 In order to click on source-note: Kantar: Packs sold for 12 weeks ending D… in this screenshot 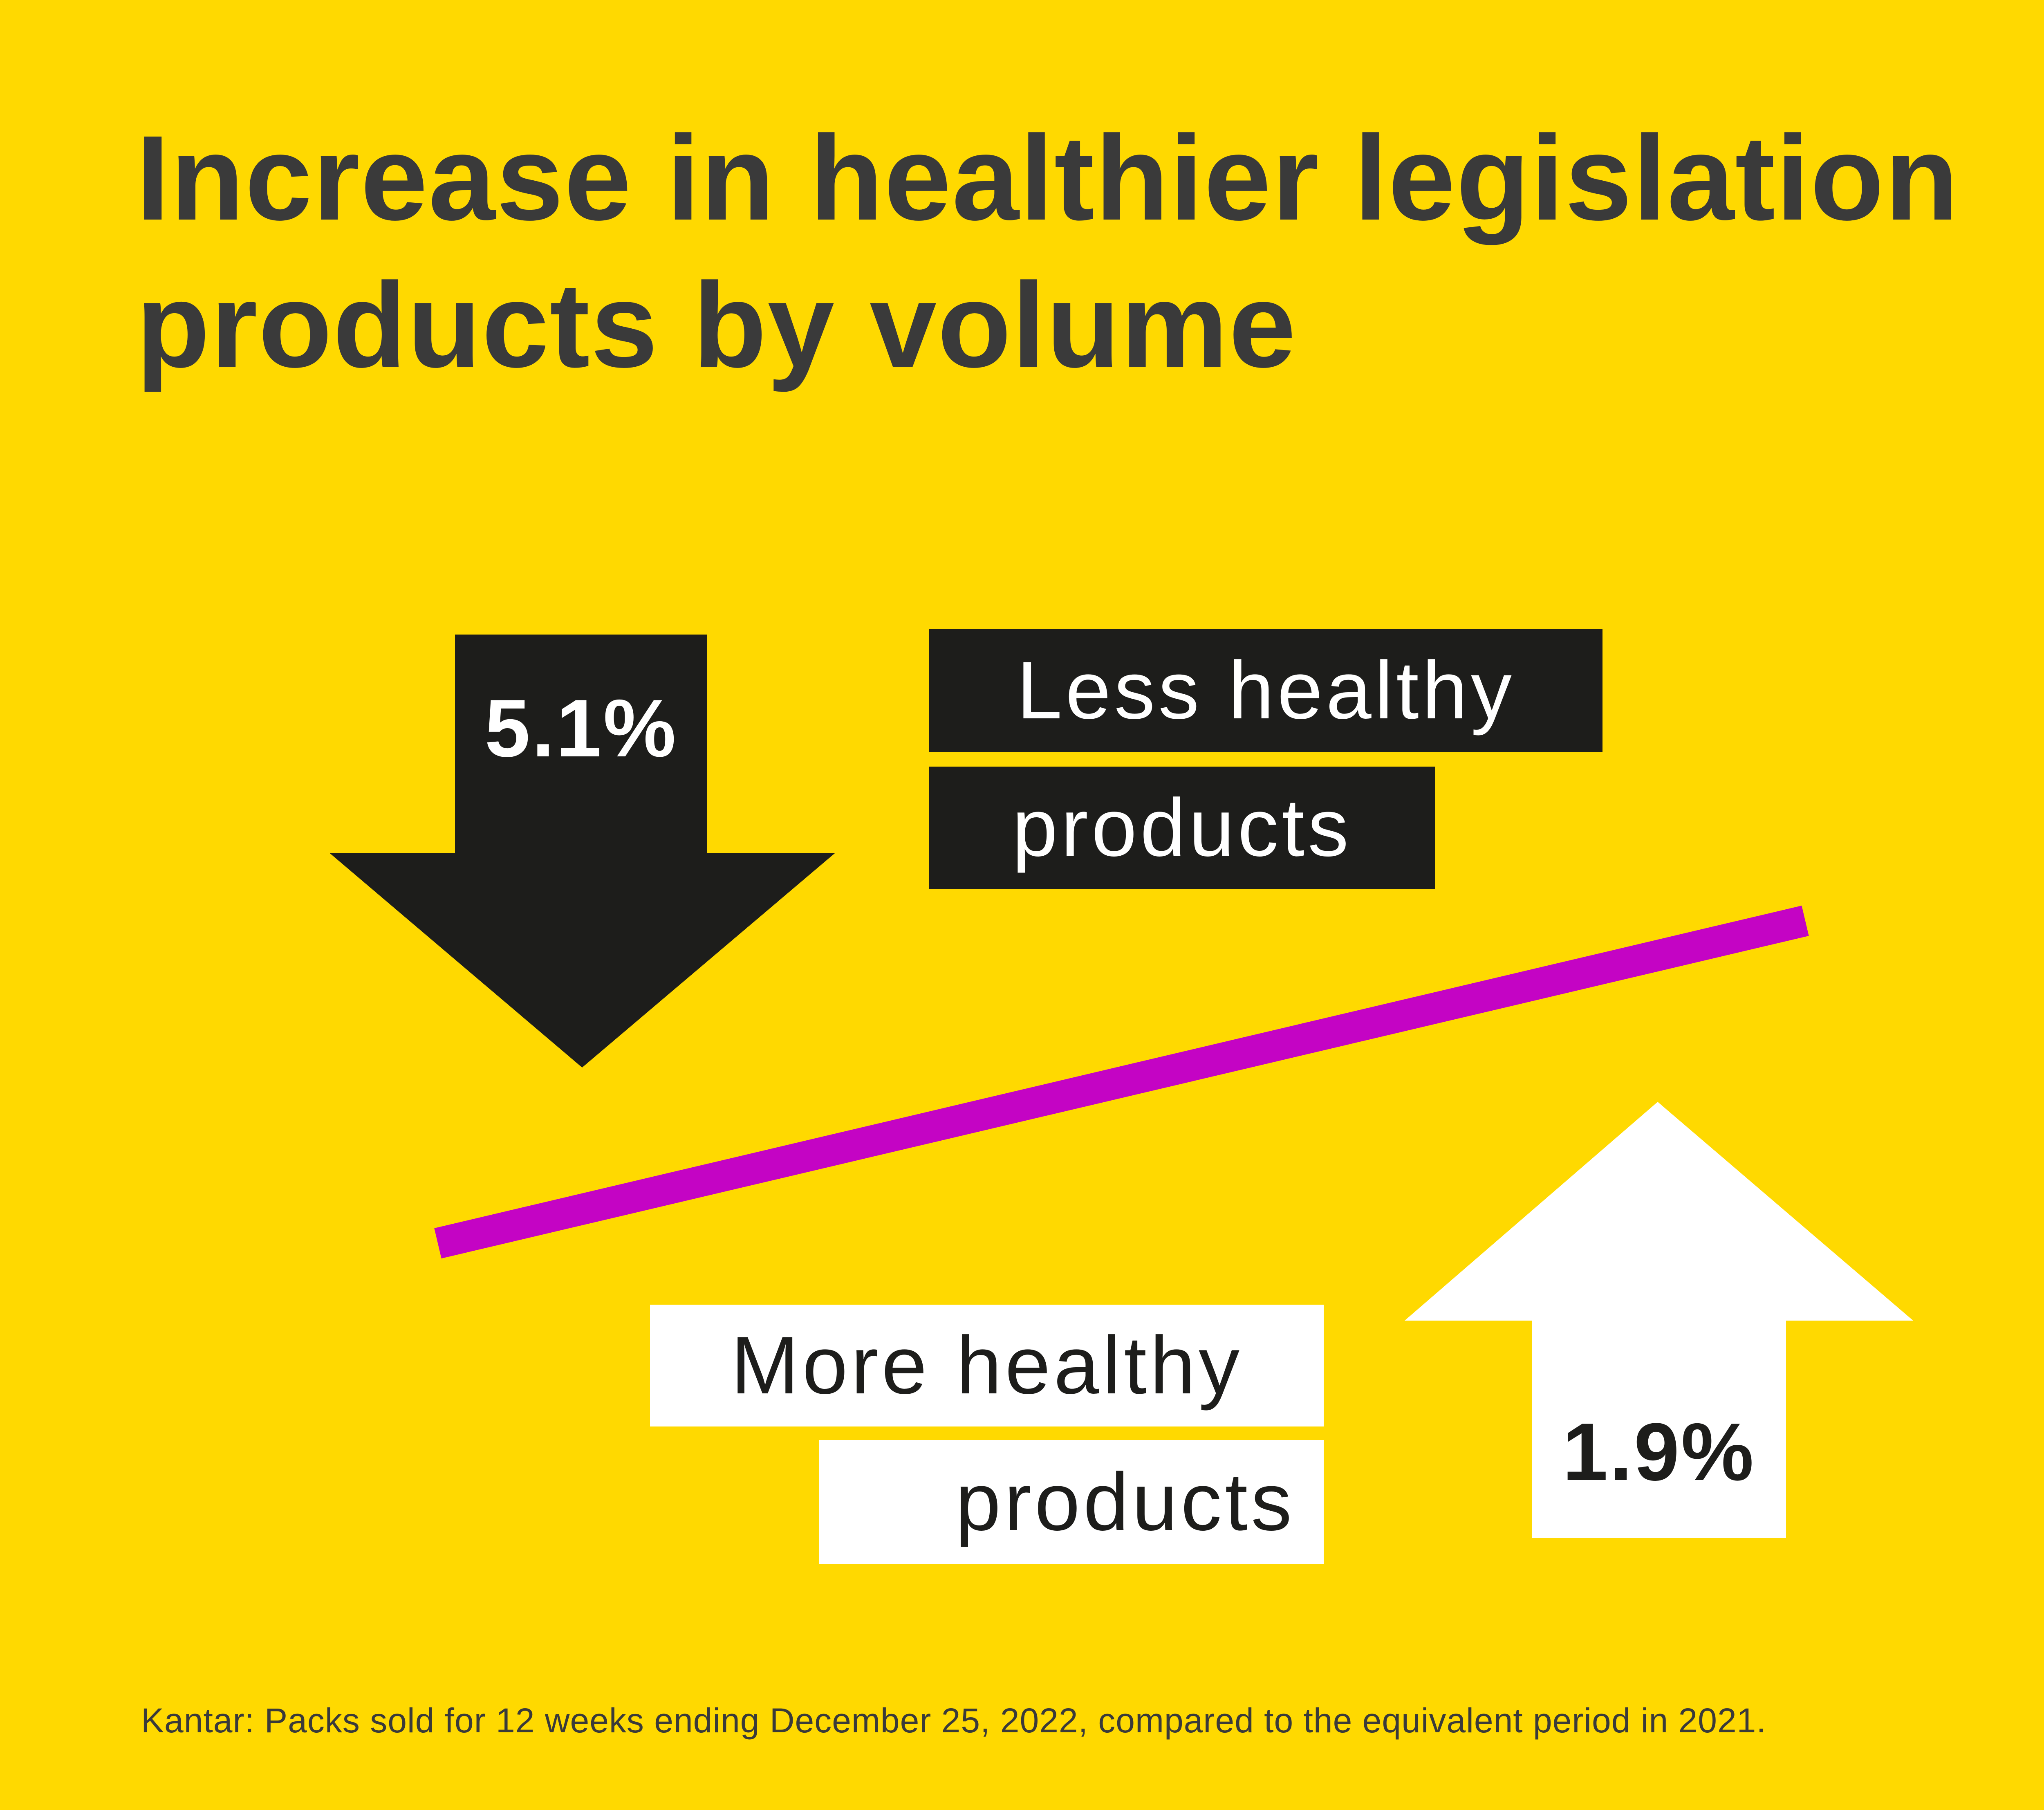, I will do `click(953, 1720)`.